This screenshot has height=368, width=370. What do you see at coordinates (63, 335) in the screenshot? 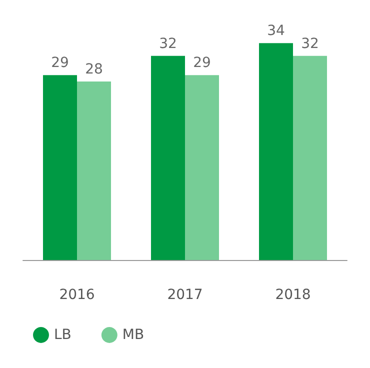
I see `legend-label: LB` at bounding box center [63, 335].